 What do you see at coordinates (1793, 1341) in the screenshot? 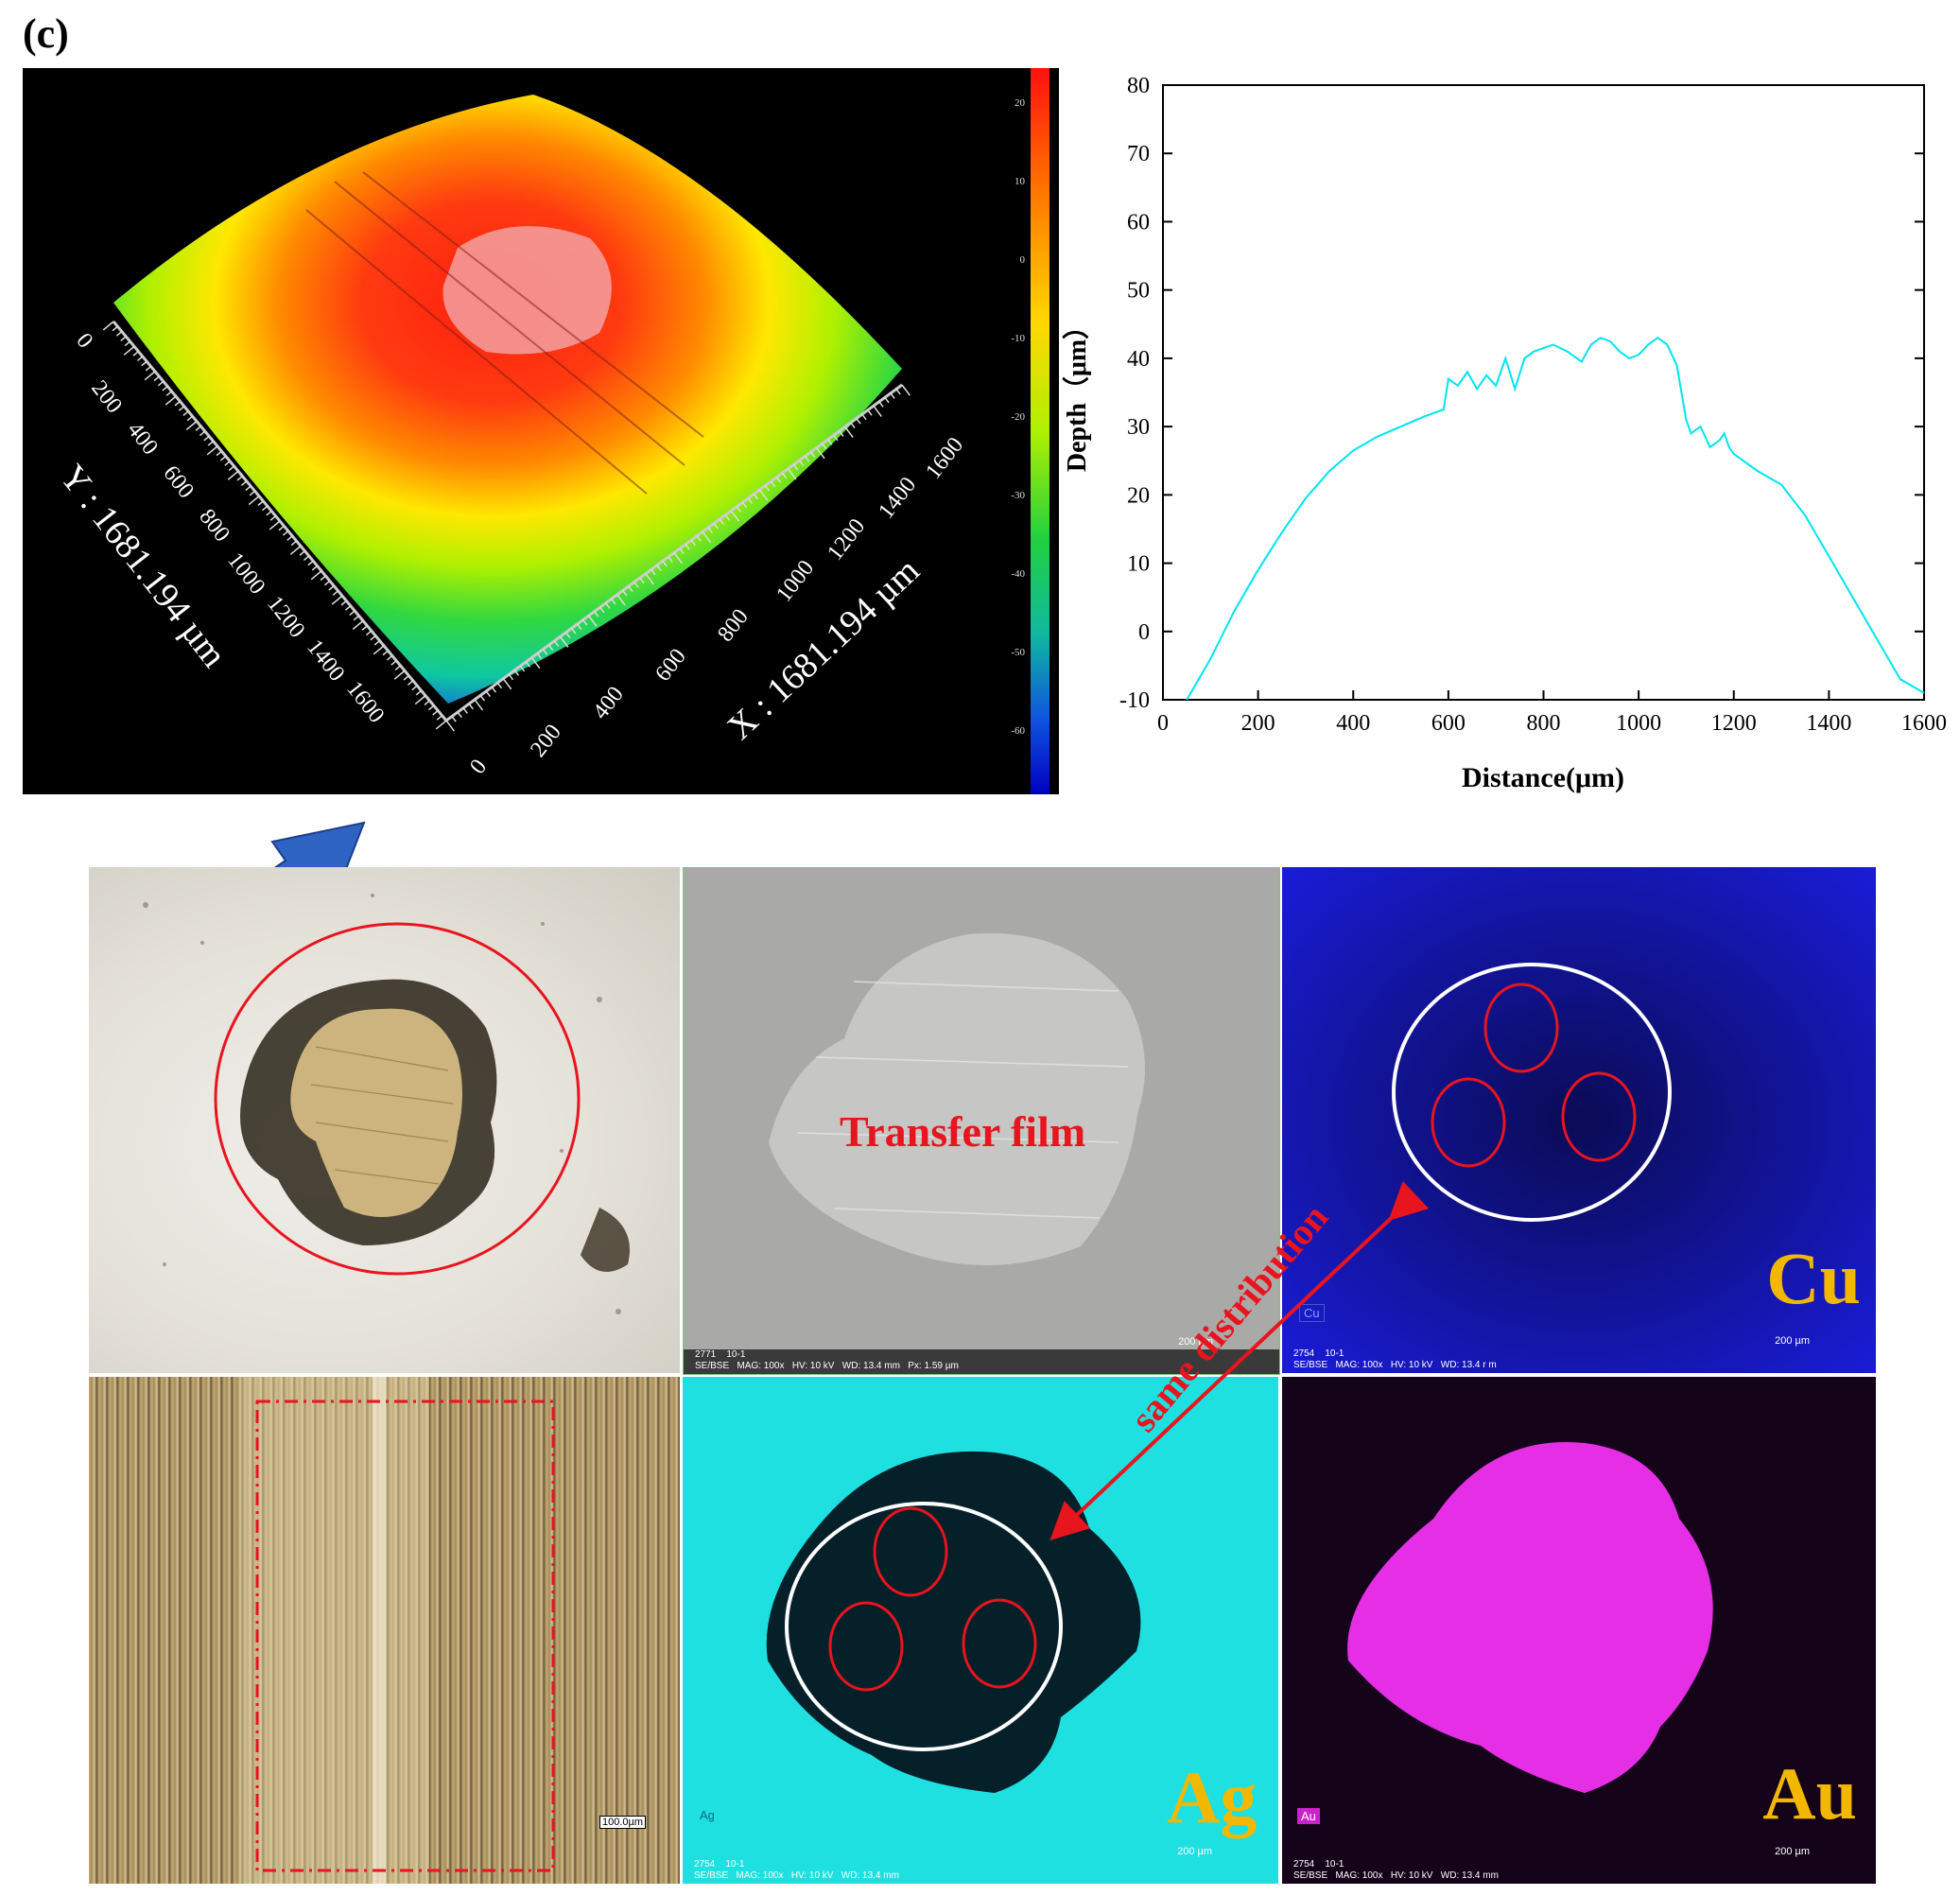
I see `cu-scale-bar: 200 µm` at bounding box center [1793, 1341].